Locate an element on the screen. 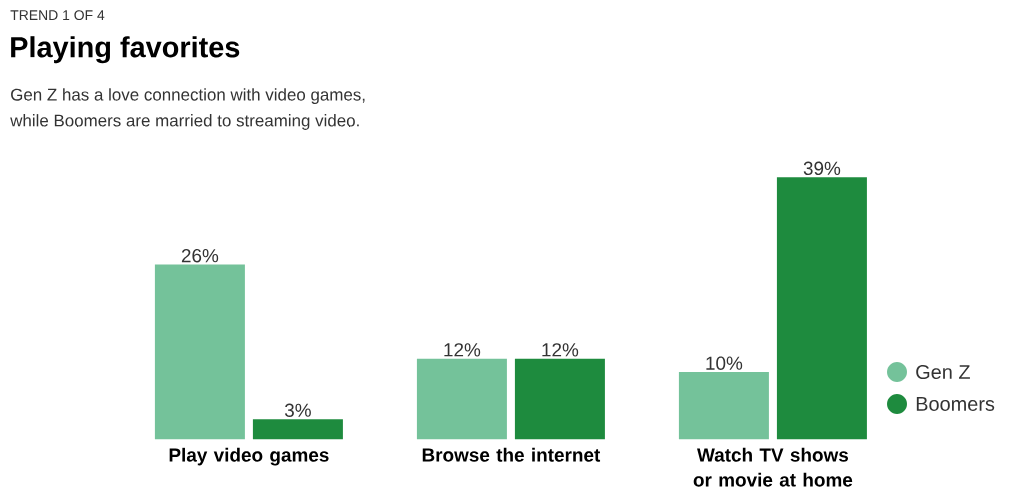  x-tick-label: Play video games is located at coordinates (249, 456).